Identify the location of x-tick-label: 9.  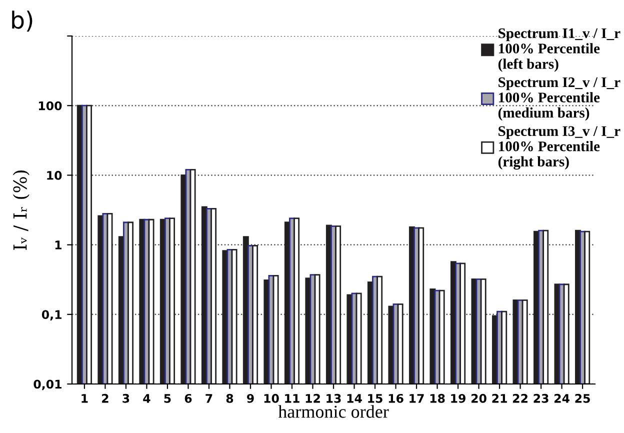
(250, 398).